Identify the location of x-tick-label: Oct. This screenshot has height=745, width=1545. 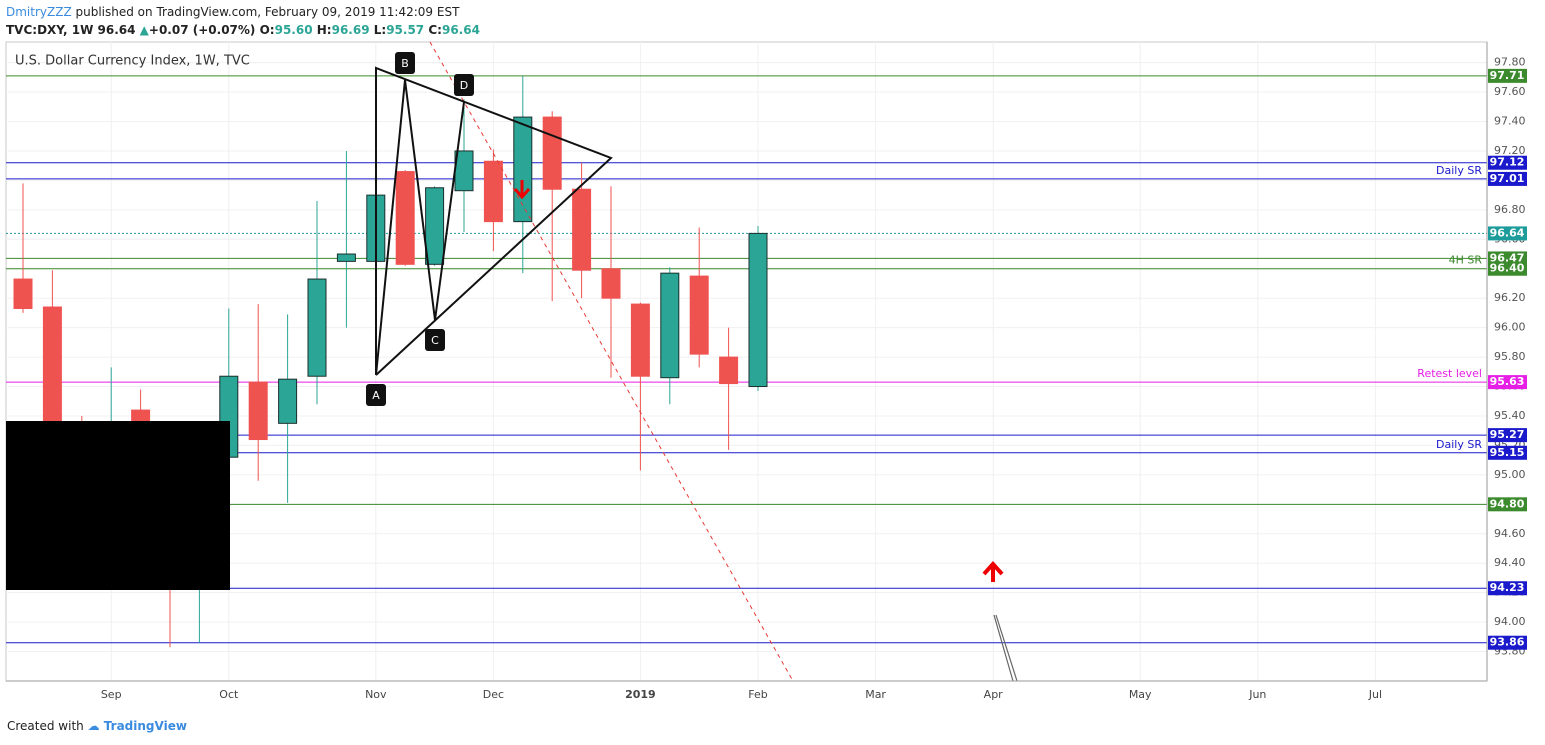
(229, 694).